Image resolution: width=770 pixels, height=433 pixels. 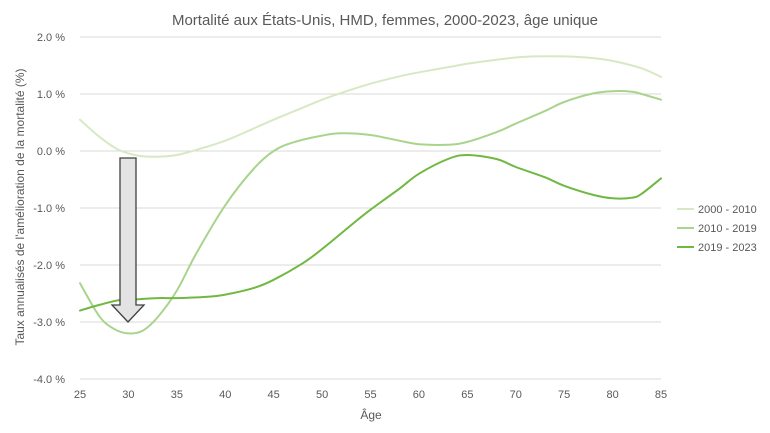 I want to click on x-tick-label: 50, so click(x=322, y=395).